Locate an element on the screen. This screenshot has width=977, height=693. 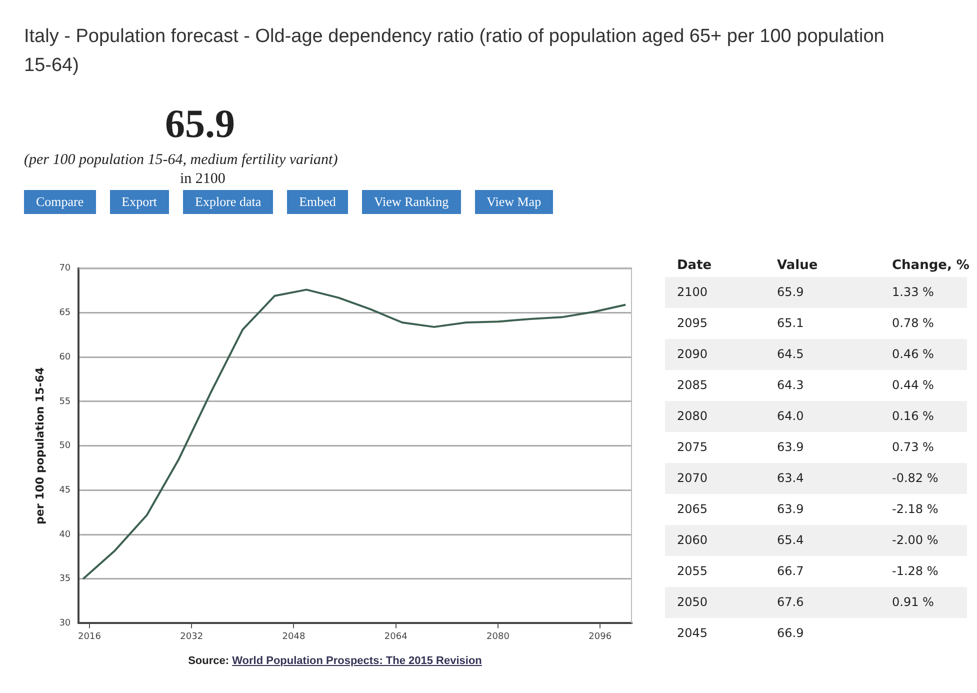
text: 2050 is located at coordinates (692, 602).